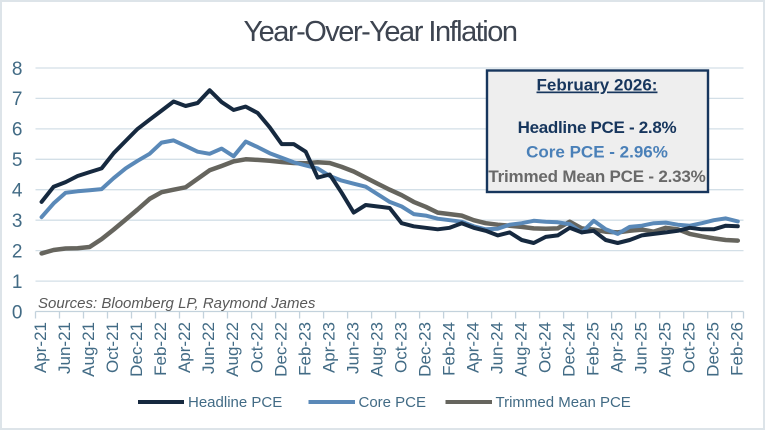 The width and height of the screenshot is (765, 435). I want to click on svg-text: Dec-25, so click(712, 349).